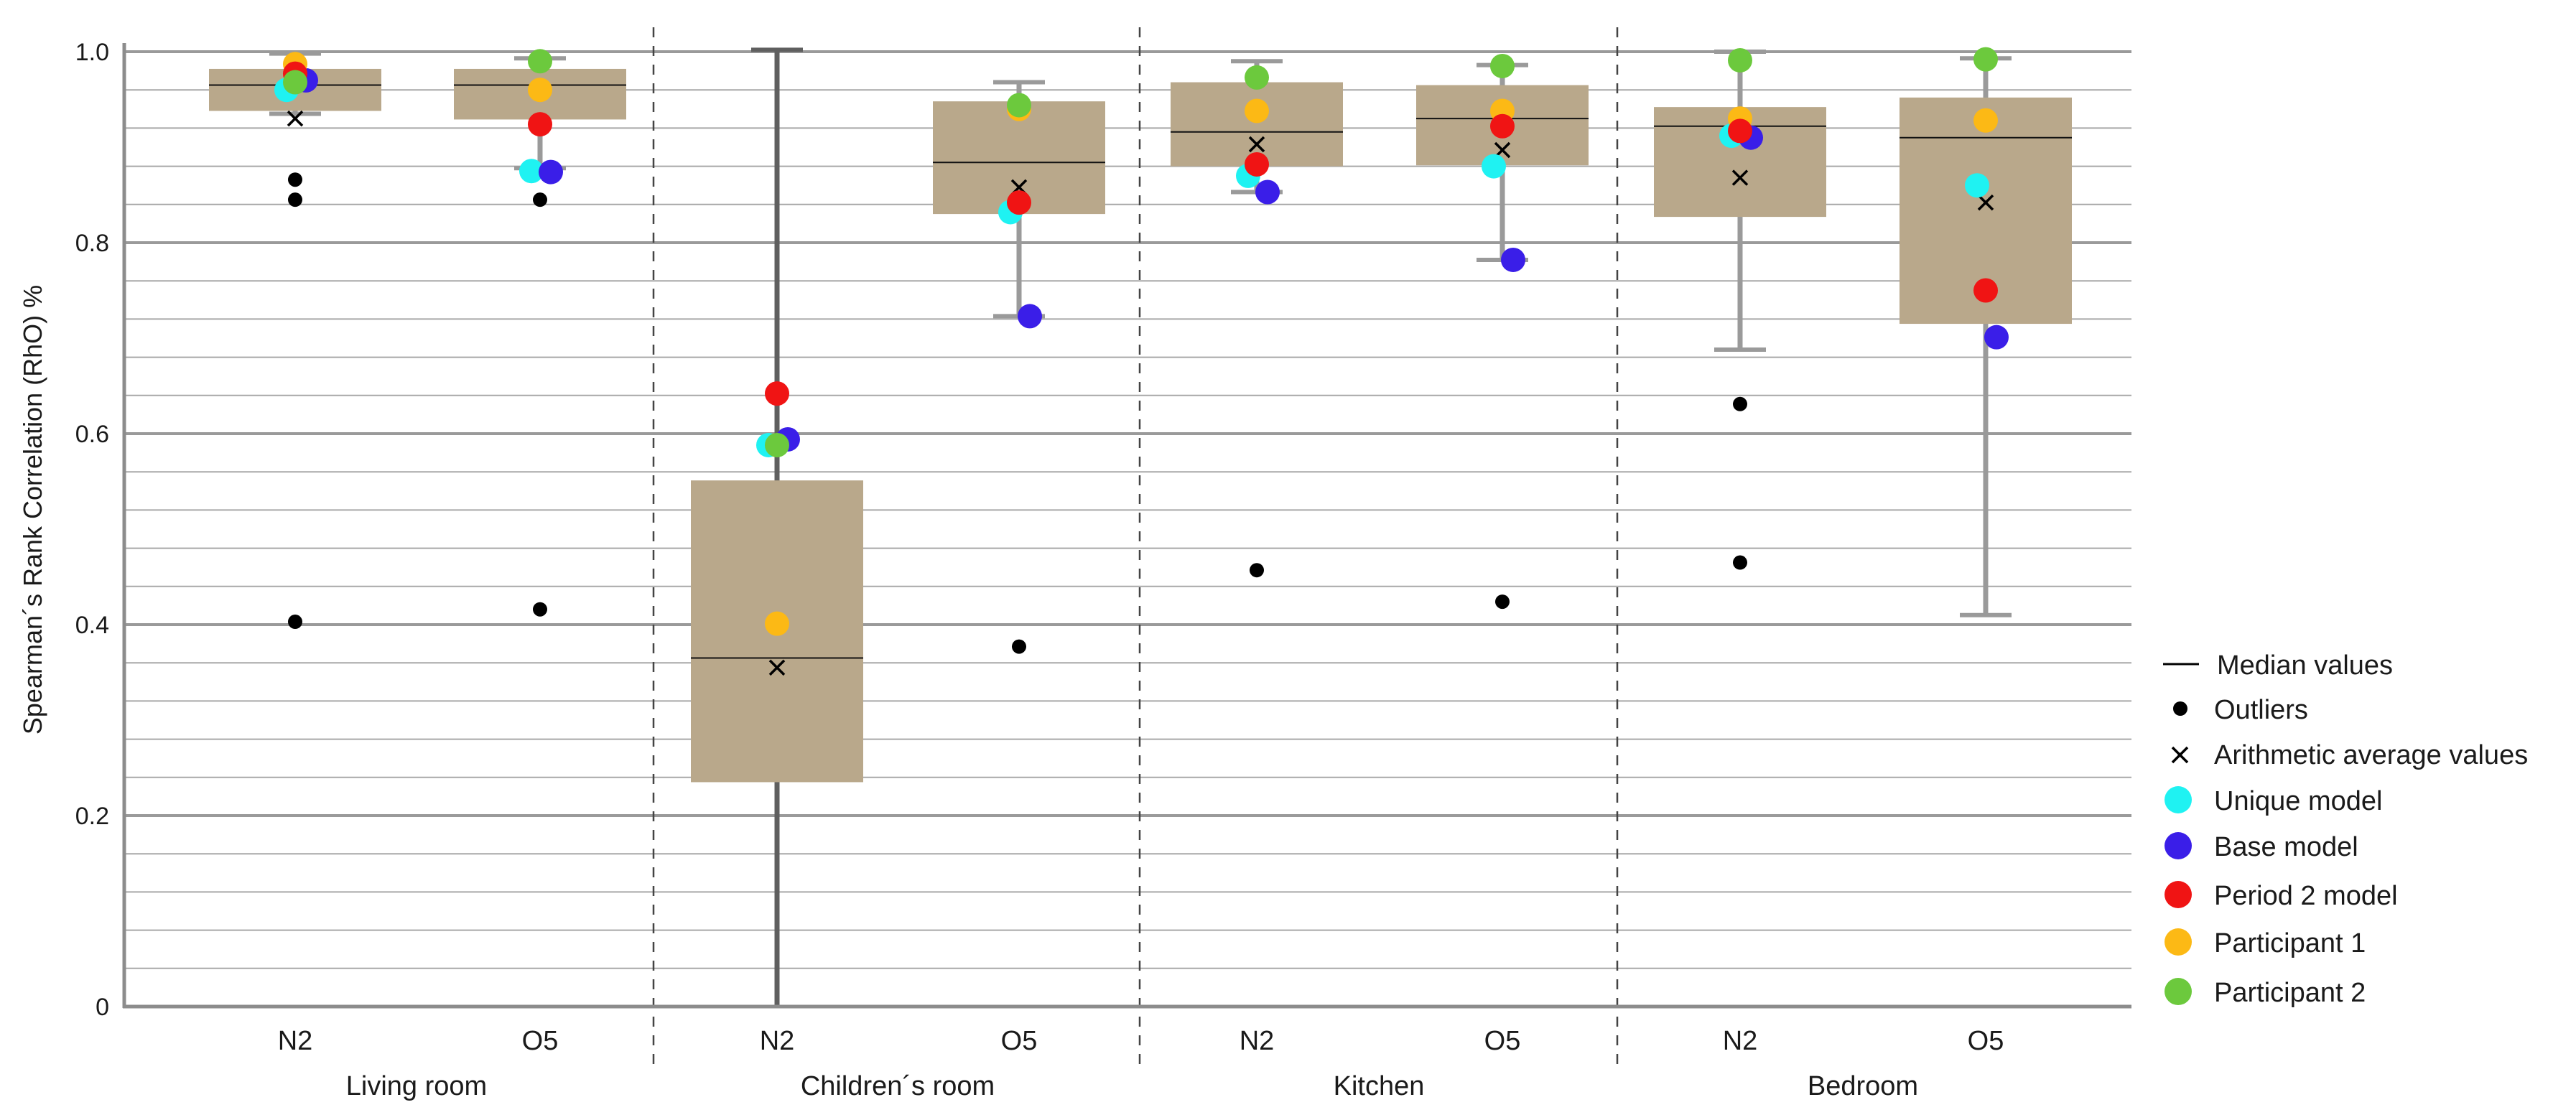 This screenshot has height=1120, width=2576. What do you see at coordinates (2178, 799) in the screenshot?
I see `legend-unique-swatch` at bounding box center [2178, 799].